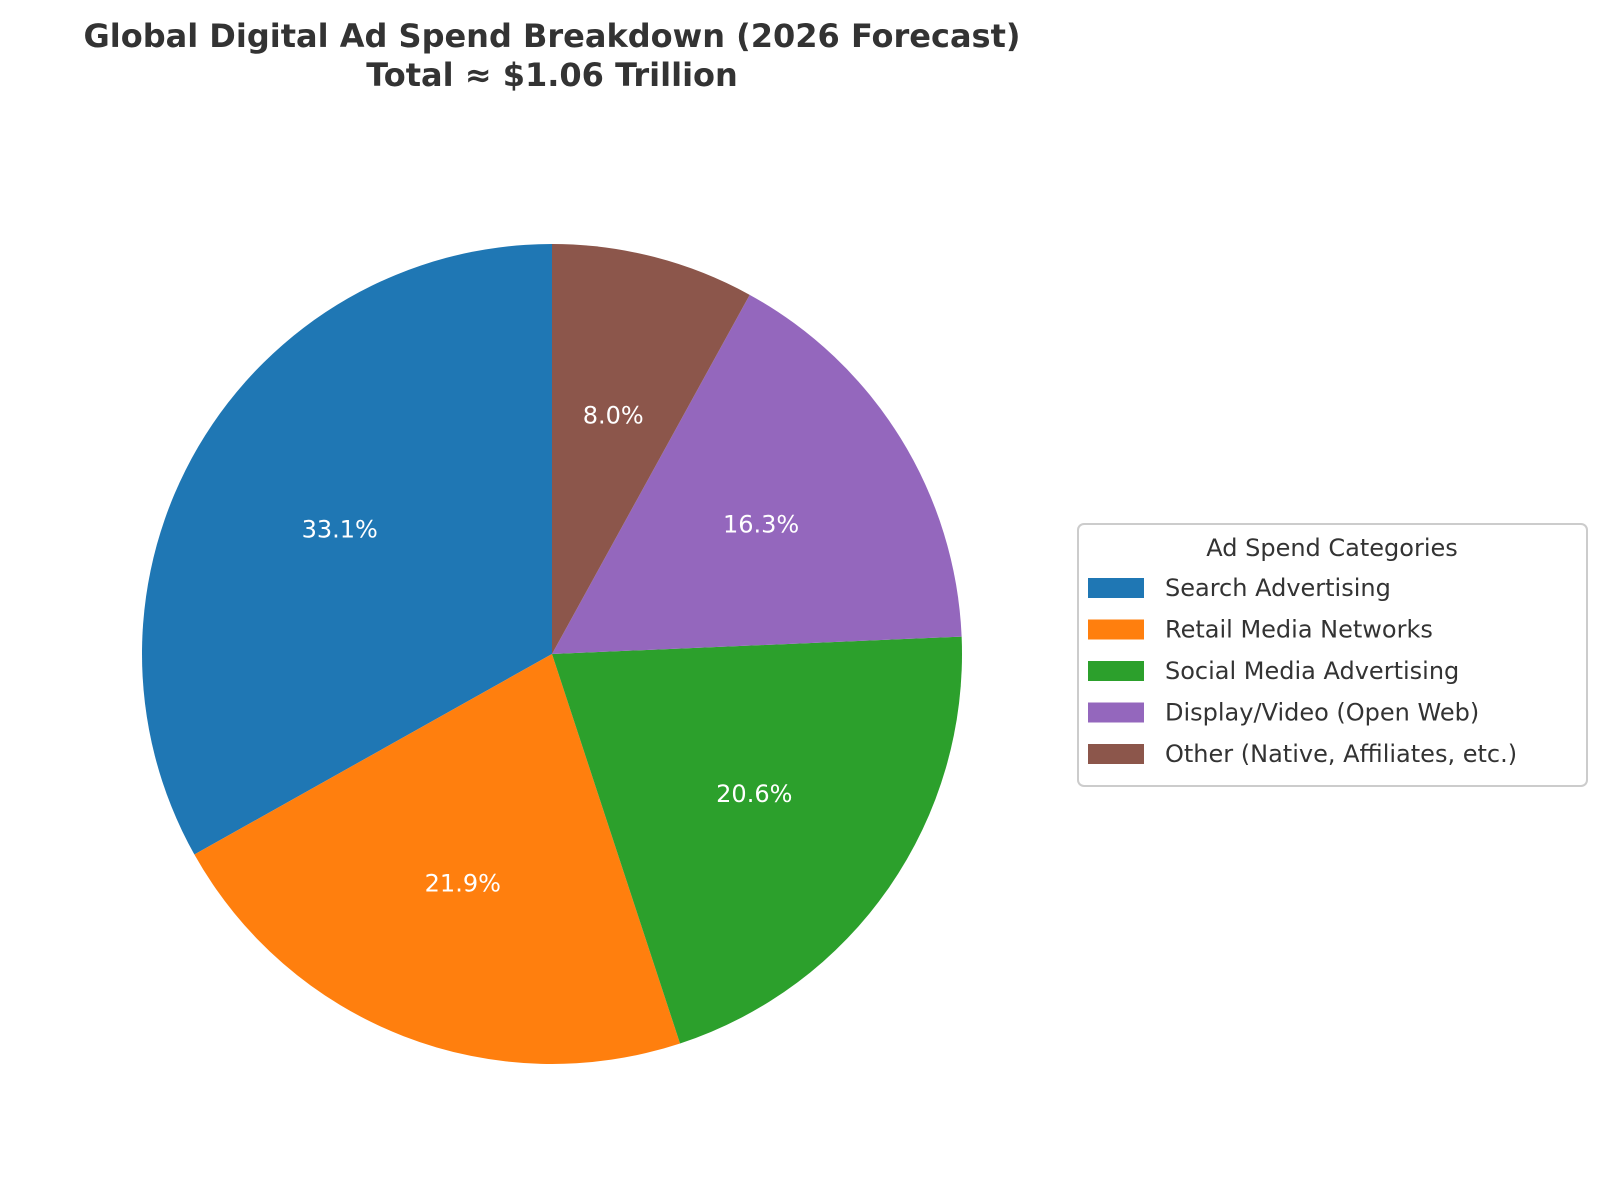 This screenshot has width=1598, height=1180. I want to click on pie-percent-labels: 33.1% 21.9% 20.6% 16.3% 8.0%, so click(551, 650).